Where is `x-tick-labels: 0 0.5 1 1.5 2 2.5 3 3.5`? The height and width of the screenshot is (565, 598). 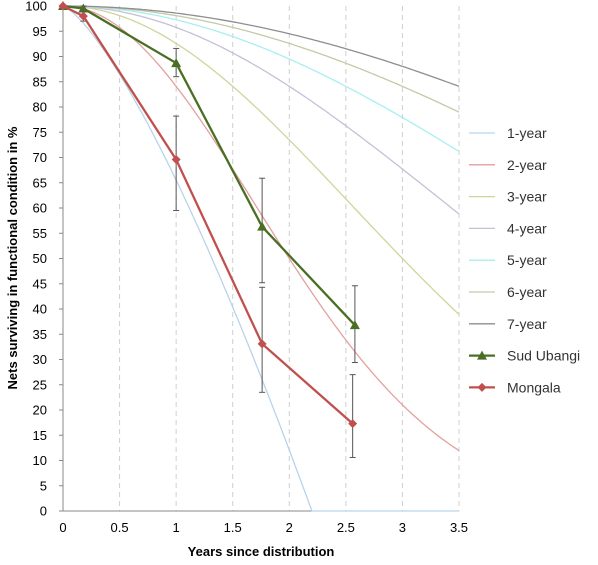 x-tick-labels: 0 0.5 1 1.5 2 2.5 3 3.5 is located at coordinates (263, 527).